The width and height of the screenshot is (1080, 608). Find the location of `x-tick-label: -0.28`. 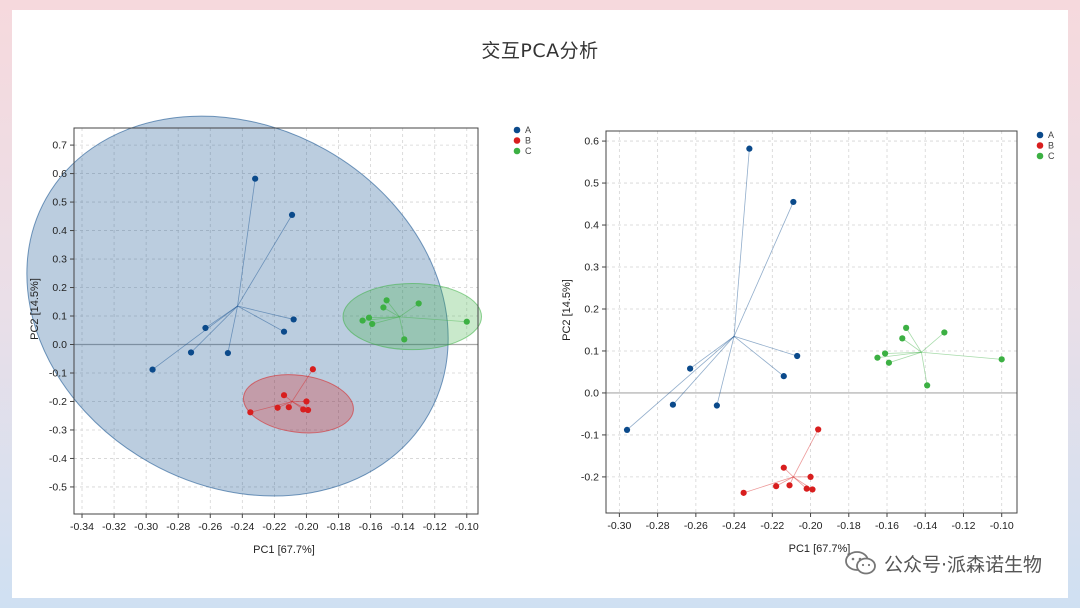

x-tick-label: -0.28 is located at coordinates (178, 527).